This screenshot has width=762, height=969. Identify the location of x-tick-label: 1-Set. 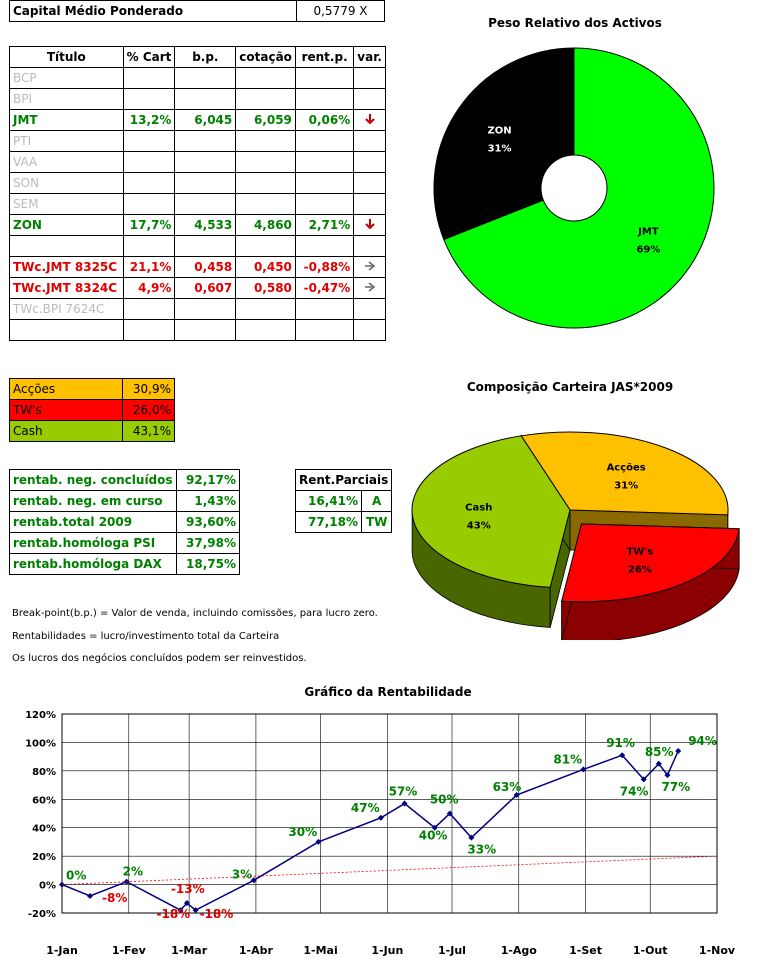
(585, 950).